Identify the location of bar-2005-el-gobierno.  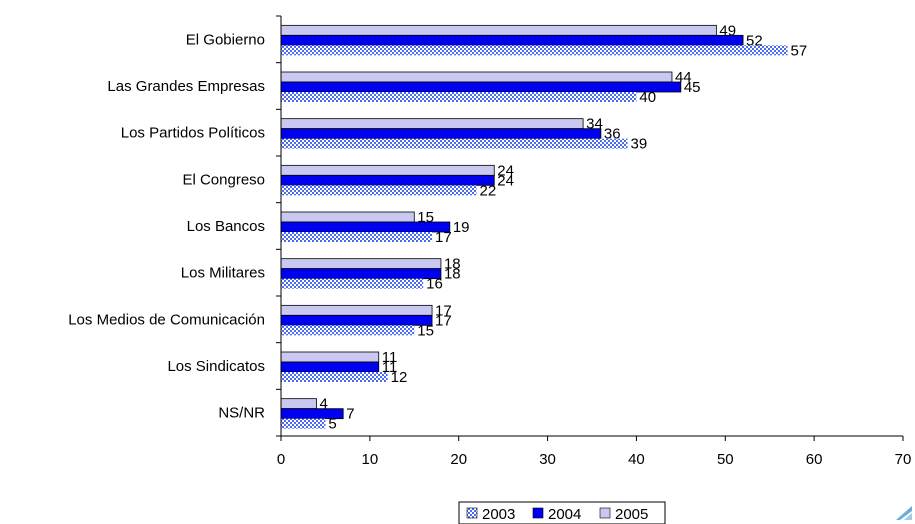
(498, 30).